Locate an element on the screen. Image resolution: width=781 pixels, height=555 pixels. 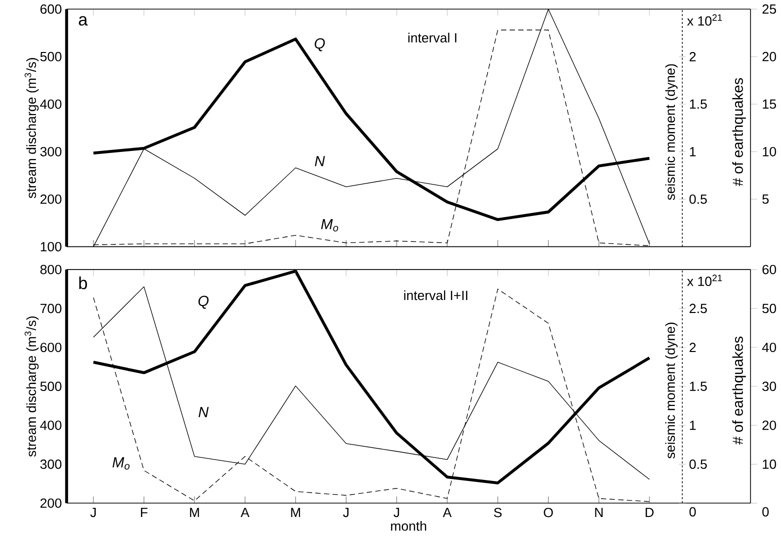
y3-tick-label: 15 is located at coordinates (769, 104).